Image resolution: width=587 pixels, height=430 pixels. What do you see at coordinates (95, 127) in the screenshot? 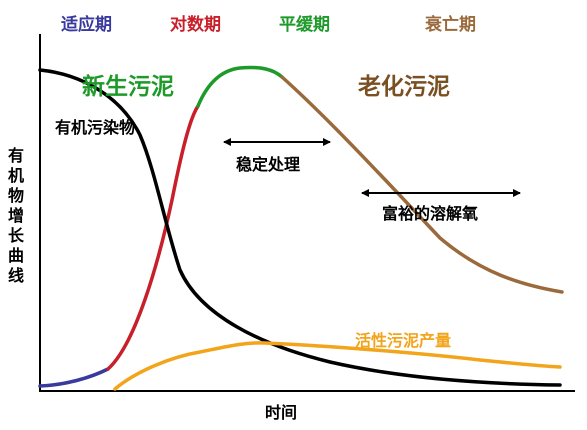
I see `organic-matter-label: 有机污染物` at bounding box center [95, 127].